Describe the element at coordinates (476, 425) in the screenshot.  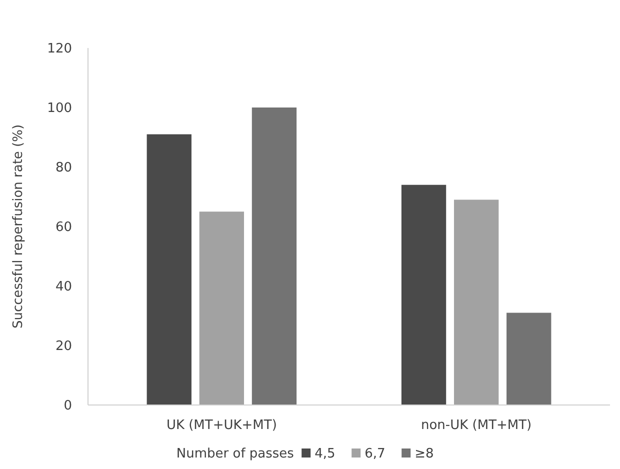
I see `x-tick-label: non-UK (MT+MT)` at that location.